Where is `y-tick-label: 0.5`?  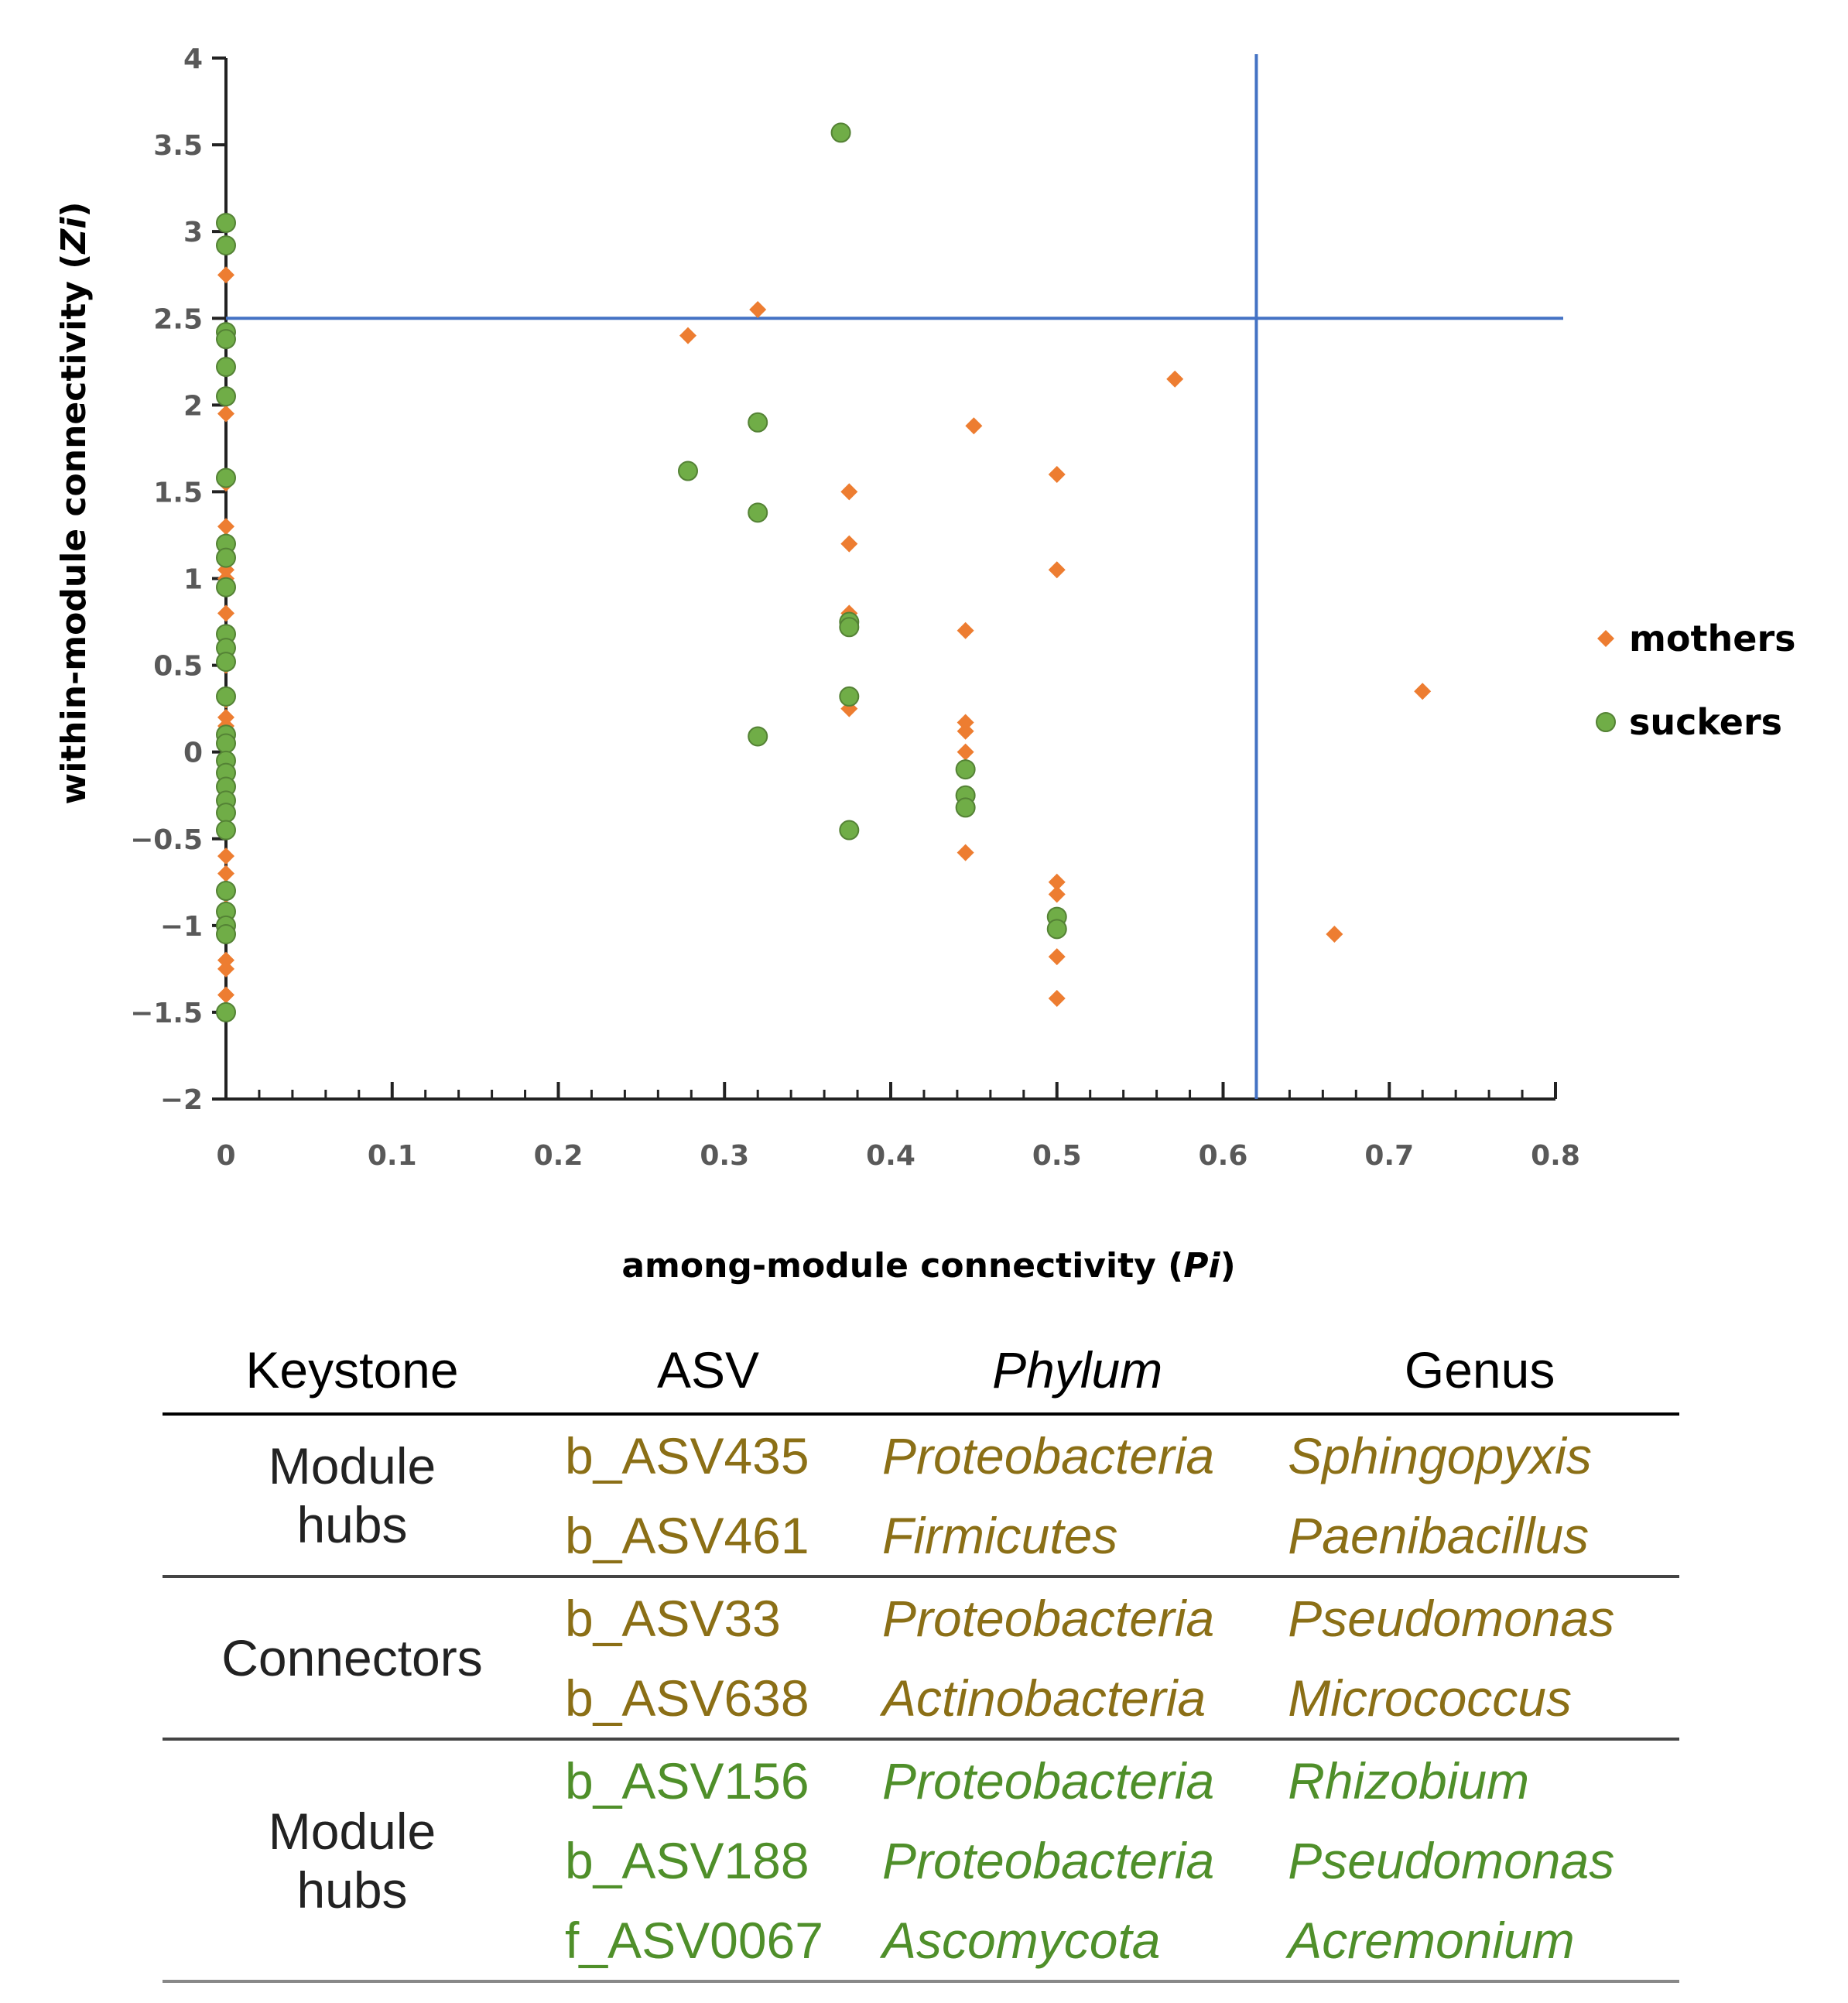 y-tick-label: 0.5 is located at coordinates (178, 667).